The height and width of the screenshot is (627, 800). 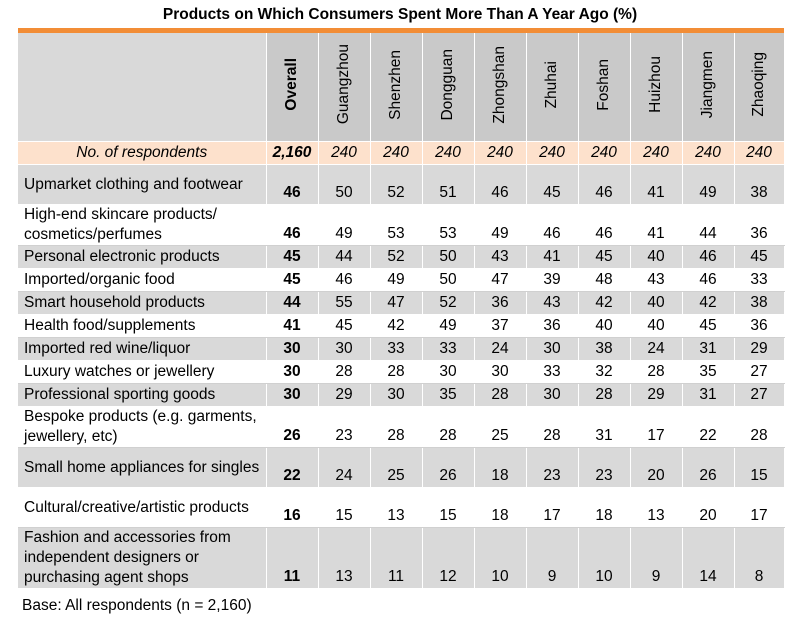 What do you see at coordinates (448, 303) in the screenshot?
I see `cell-value: 52` at bounding box center [448, 303].